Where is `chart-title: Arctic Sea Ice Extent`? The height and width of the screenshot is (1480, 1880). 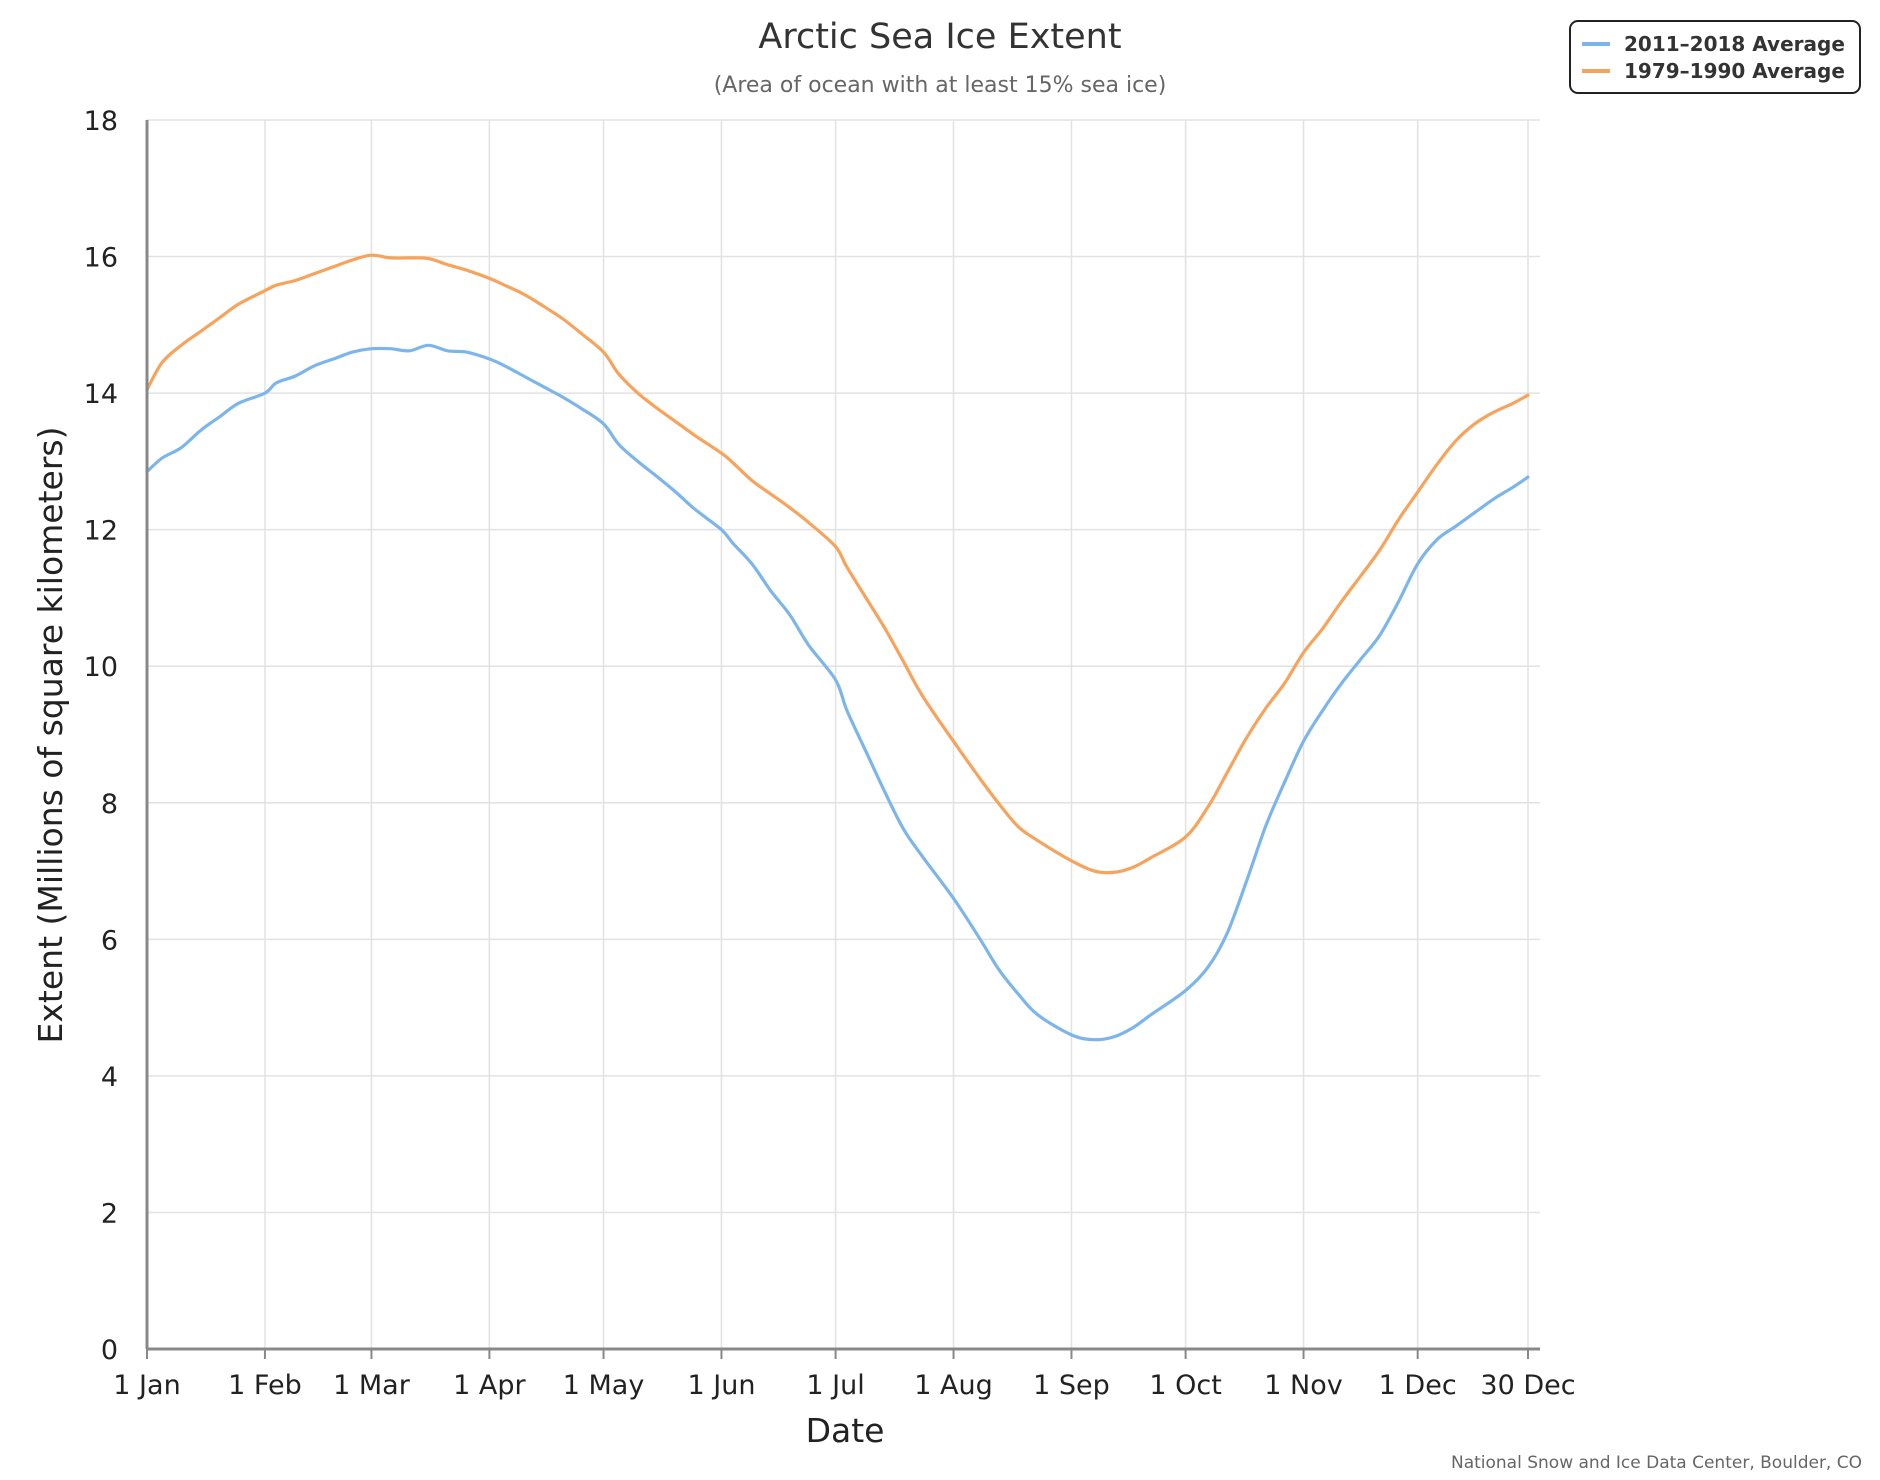
chart-title: Arctic Sea Ice Extent is located at coordinates (939, 37).